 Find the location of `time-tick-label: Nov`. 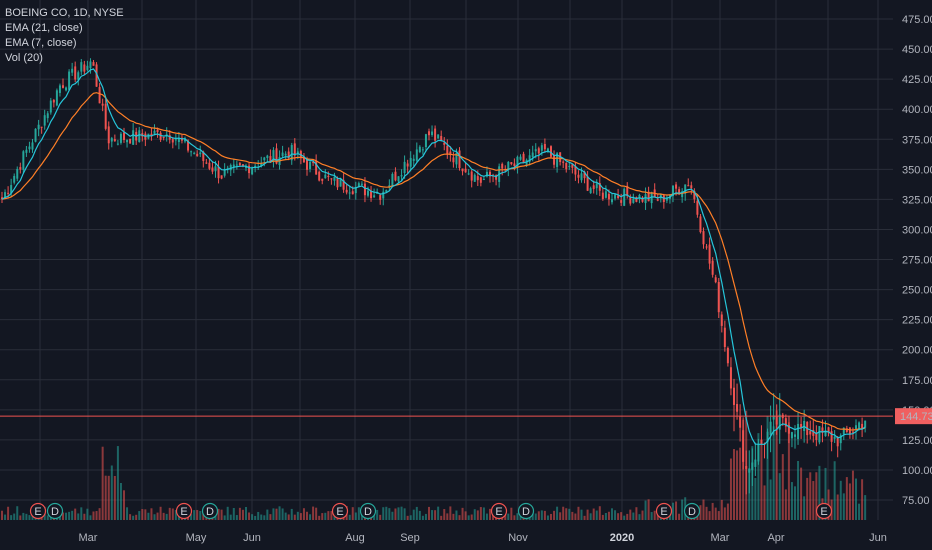

time-tick-label: Nov is located at coordinates (518, 538).